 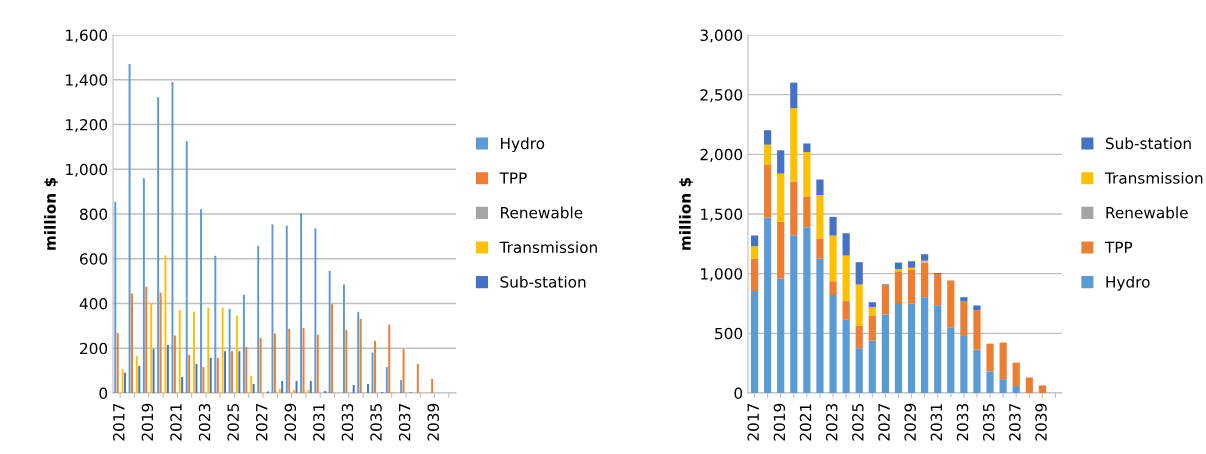 I want to click on y-tick-label: 1,600, so click(x=87, y=36).